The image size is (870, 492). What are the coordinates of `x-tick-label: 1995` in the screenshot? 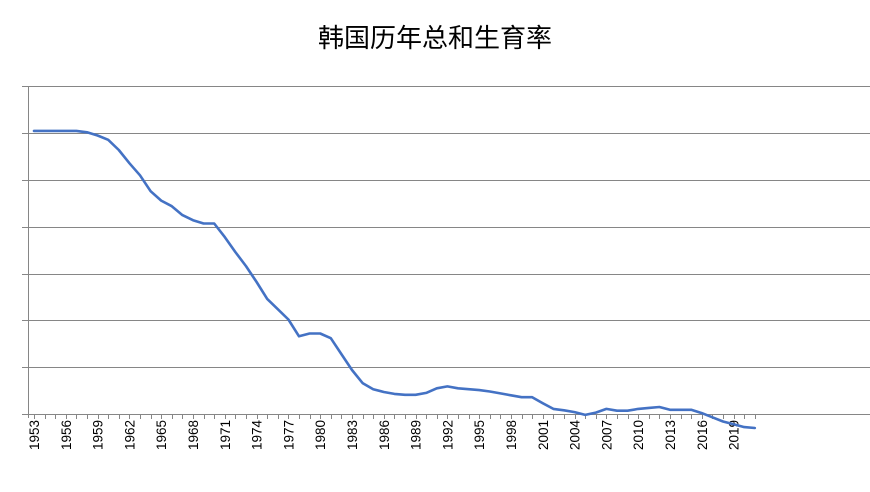 It's located at (479, 435).